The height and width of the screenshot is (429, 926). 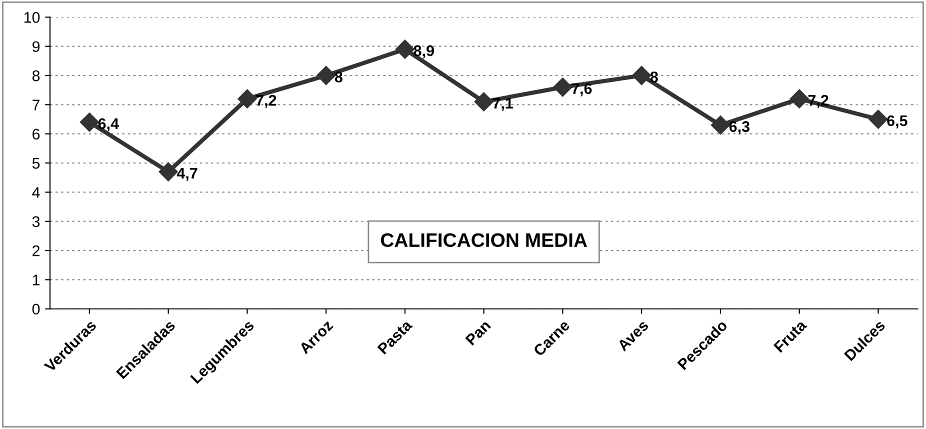 I want to click on y-tick-label: 2, so click(x=36, y=250).